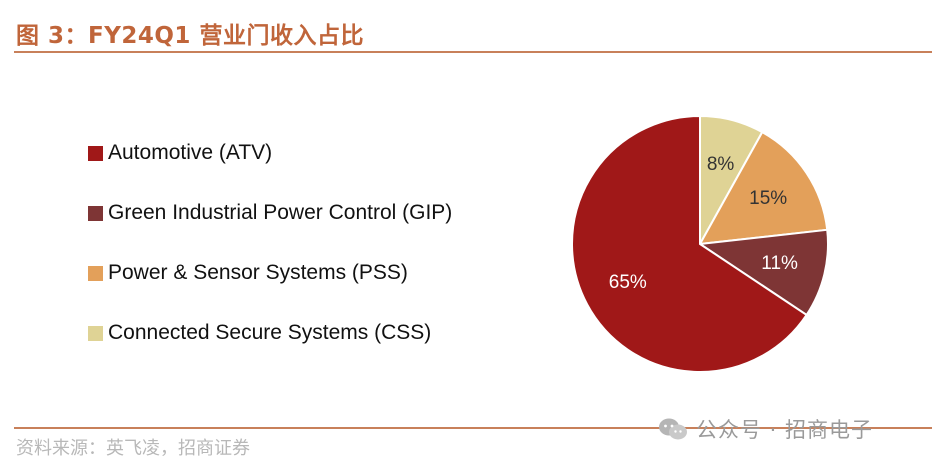 This screenshot has height=466, width=940. Describe the element at coordinates (190, 152) in the screenshot. I see `legend-label-atv: Automotive (ATV)` at that location.